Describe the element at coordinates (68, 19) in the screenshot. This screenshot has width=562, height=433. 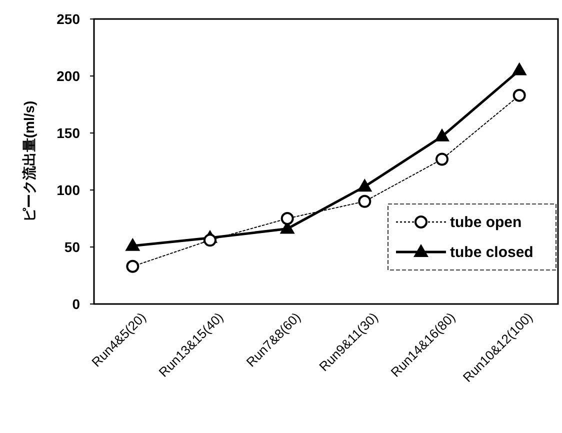
I see `y-tick-label: 250` at that location.